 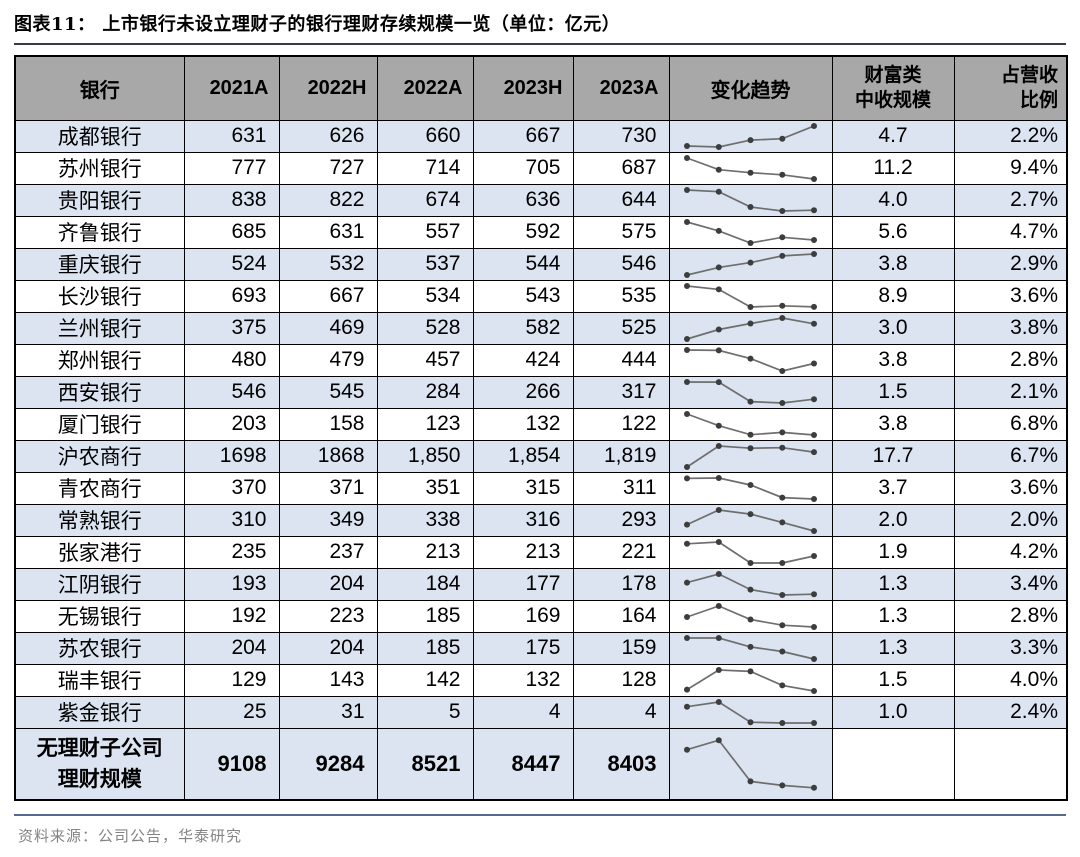 I want to click on wealth-income-cell: 3.7, so click(x=893, y=488).